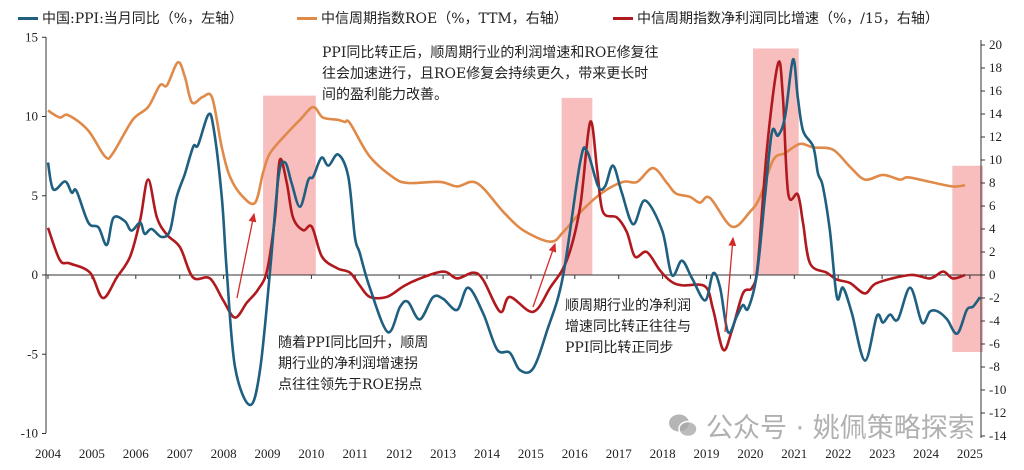 Image resolution: width=1024 pixels, height=470 pixels. What do you see at coordinates (143, 19) in the screenshot?
I see `legend-label: 中国:PPI:当月同比（%，左轴）` at bounding box center [143, 19].